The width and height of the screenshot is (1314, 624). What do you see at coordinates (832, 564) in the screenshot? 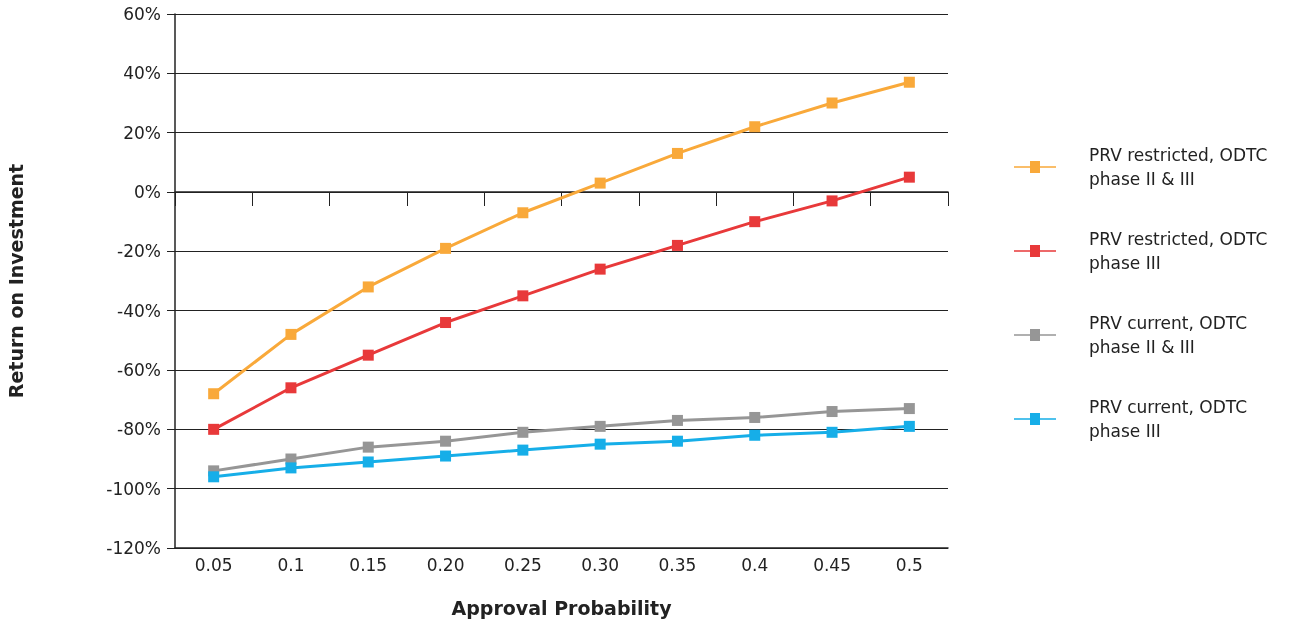
I see `x-tick-label: 0.45` at bounding box center [832, 564].